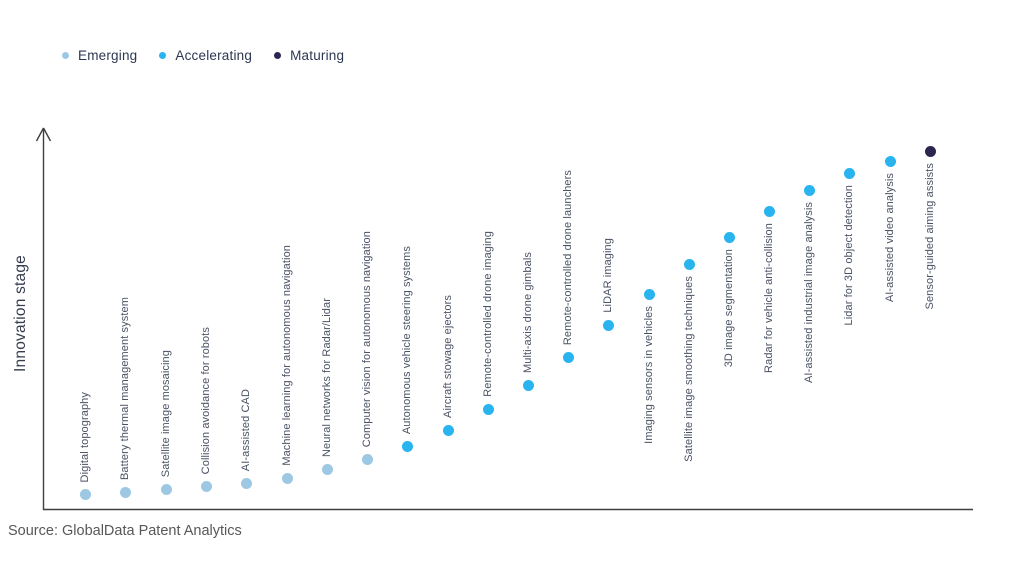 This screenshot has width=1024, height=576. Describe the element at coordinates (125, 531) in the screenshot. I see `source-note: Source: GlobalData Patent Analytics` at that location.